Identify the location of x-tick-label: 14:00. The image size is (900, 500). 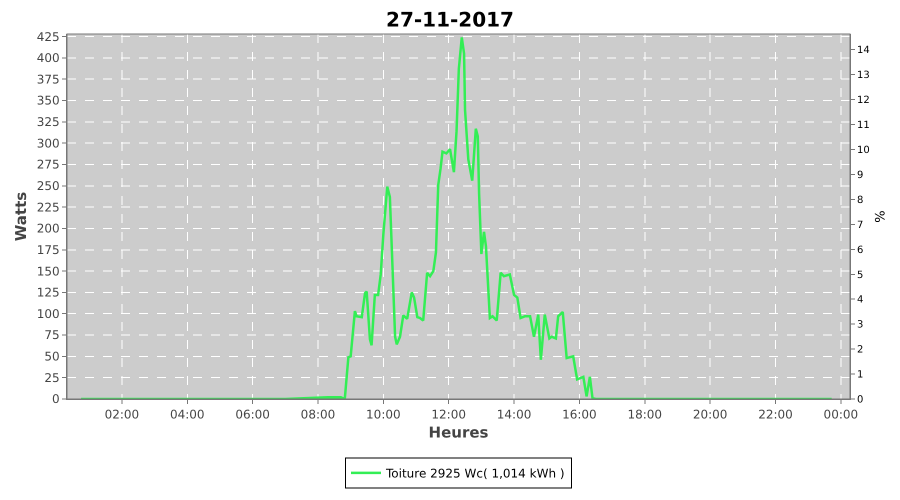
(514, 414).